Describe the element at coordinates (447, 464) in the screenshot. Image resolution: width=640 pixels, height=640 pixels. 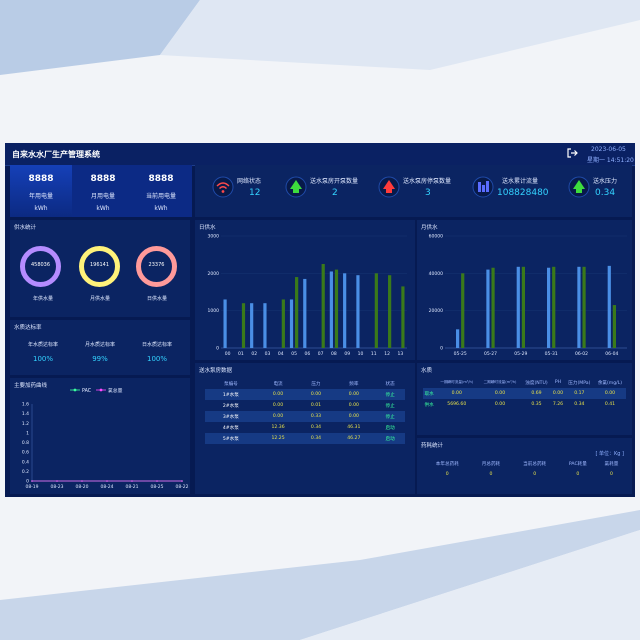
I see `column-header: 本年总药耗` at that location.